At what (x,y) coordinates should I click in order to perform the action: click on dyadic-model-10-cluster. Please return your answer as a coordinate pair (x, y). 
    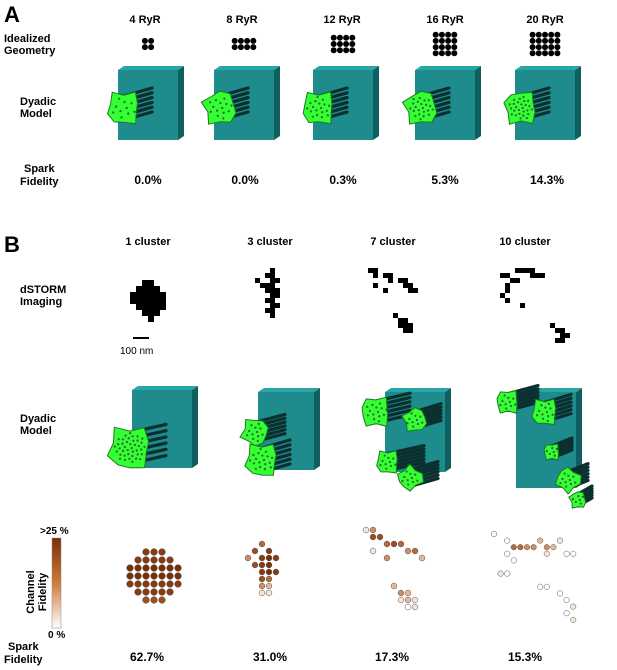
    Looking at the image, I should click on (545, 446).